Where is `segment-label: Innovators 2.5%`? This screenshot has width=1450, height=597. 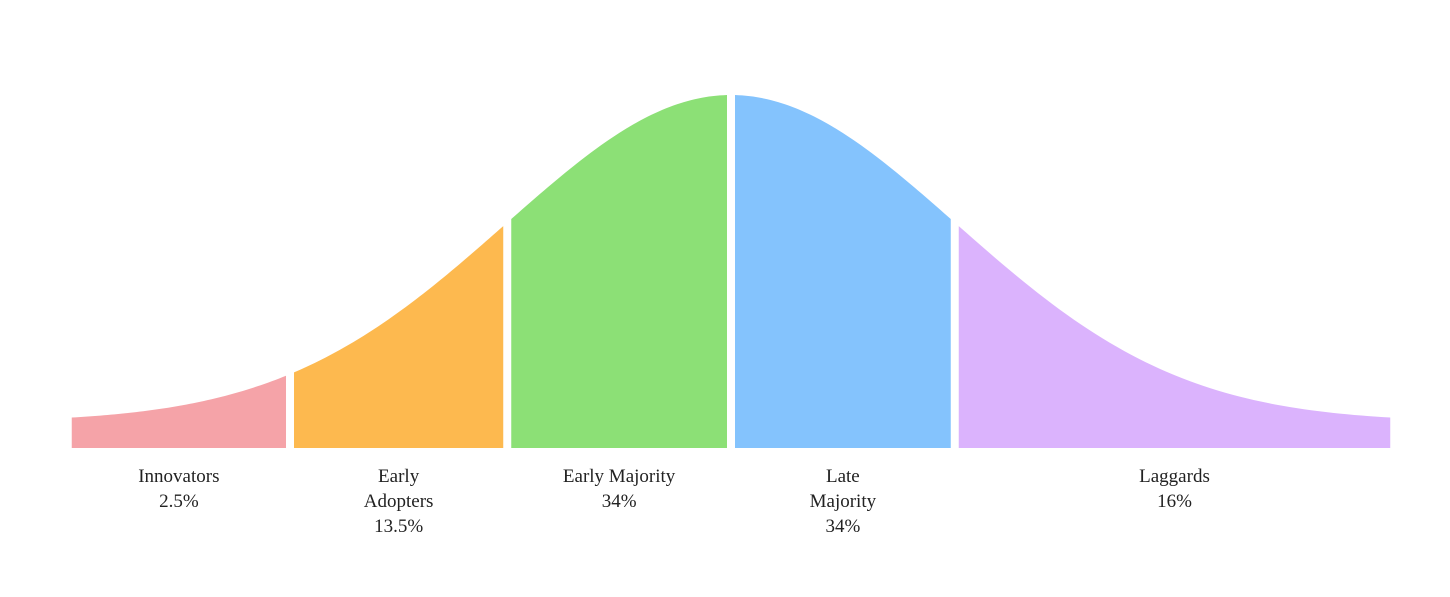 segment-label: Innovators 2.5% is located at coordinates (179, 489).